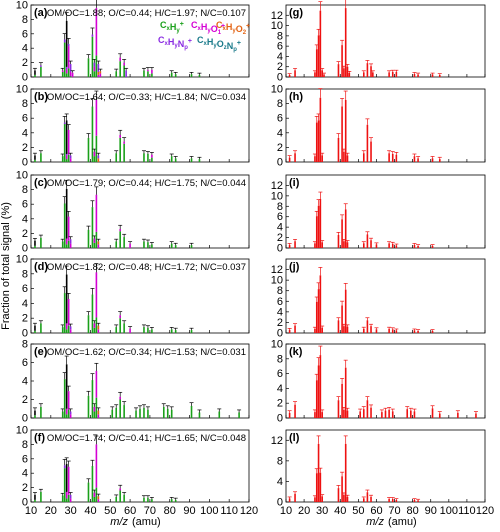 The width and height of the screenshot is (500, 532). Describe the element at coordinates (322, 415) in the screenshot. I see `bar-k-mz30` at that location.